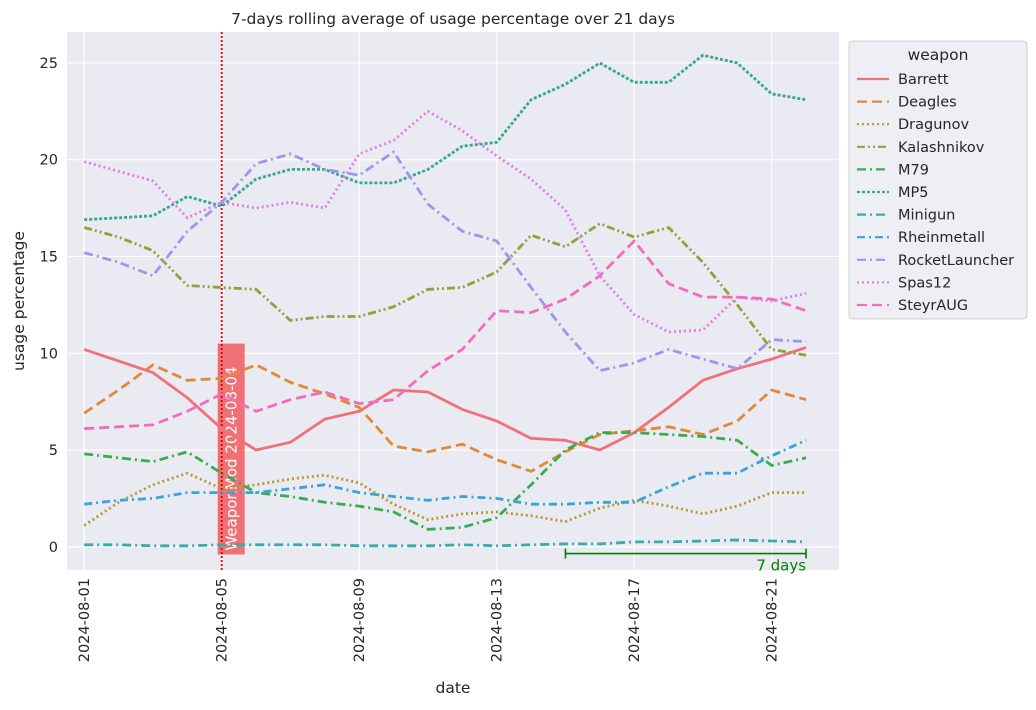 The width and height of the screenshot is (1036, 710). Describe the element at coordinates (445, 399) in the screenshot. I see `series-line-barrett` at that location.